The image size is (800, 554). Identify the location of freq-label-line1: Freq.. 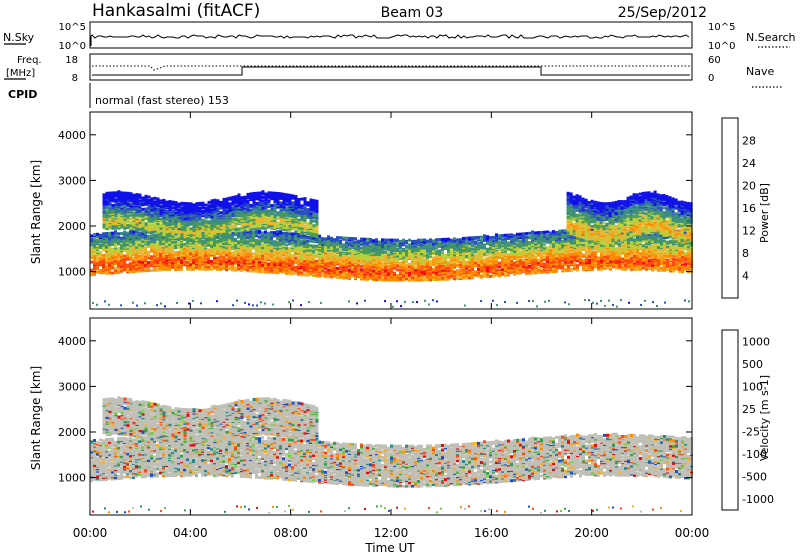
(29, 60).